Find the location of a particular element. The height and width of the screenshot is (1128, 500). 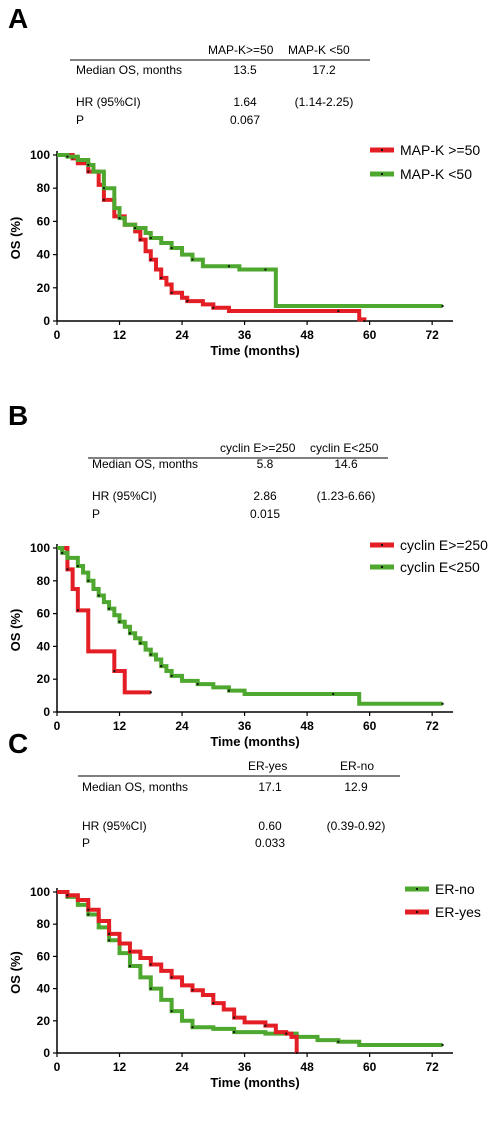

table-header: ER-no is located at coordinates (357, 766).